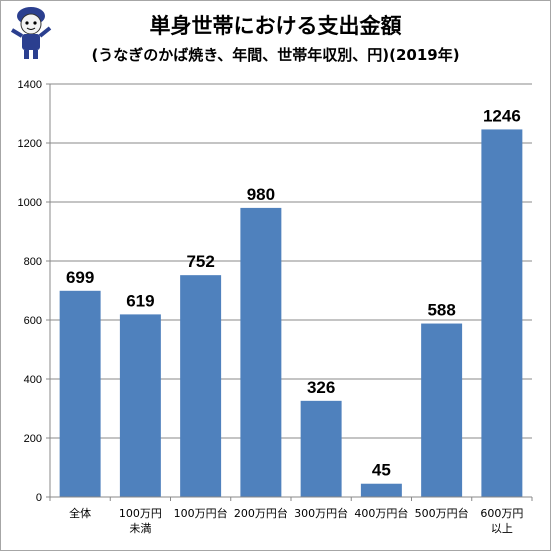 The width and height of the screenshot is (551, 551). Describe the element at coordinates (80, 277) in the screenshot. I see `data-label: 699` at that location.